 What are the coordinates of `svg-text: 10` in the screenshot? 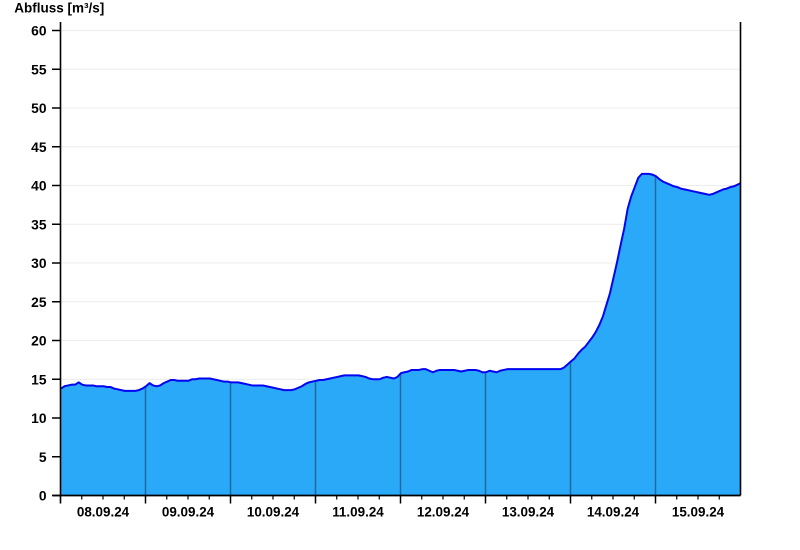 It's located at (39, 418).